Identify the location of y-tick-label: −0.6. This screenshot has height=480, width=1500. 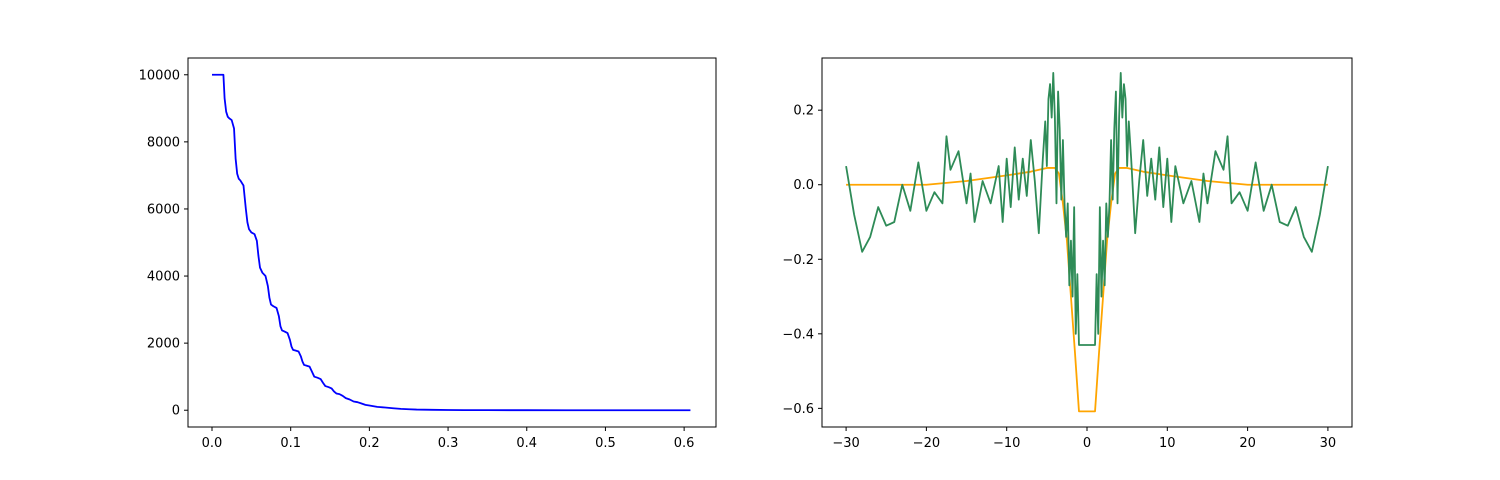
(798, 409).